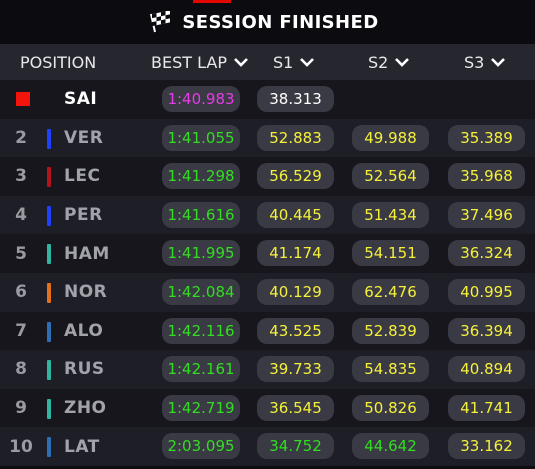 The height and width of the screenshot is (469, 535). What do you see at coordinates (86, 292) in the screenshot?
I see `driver-code: NOR` at bounding box center [86, 292].